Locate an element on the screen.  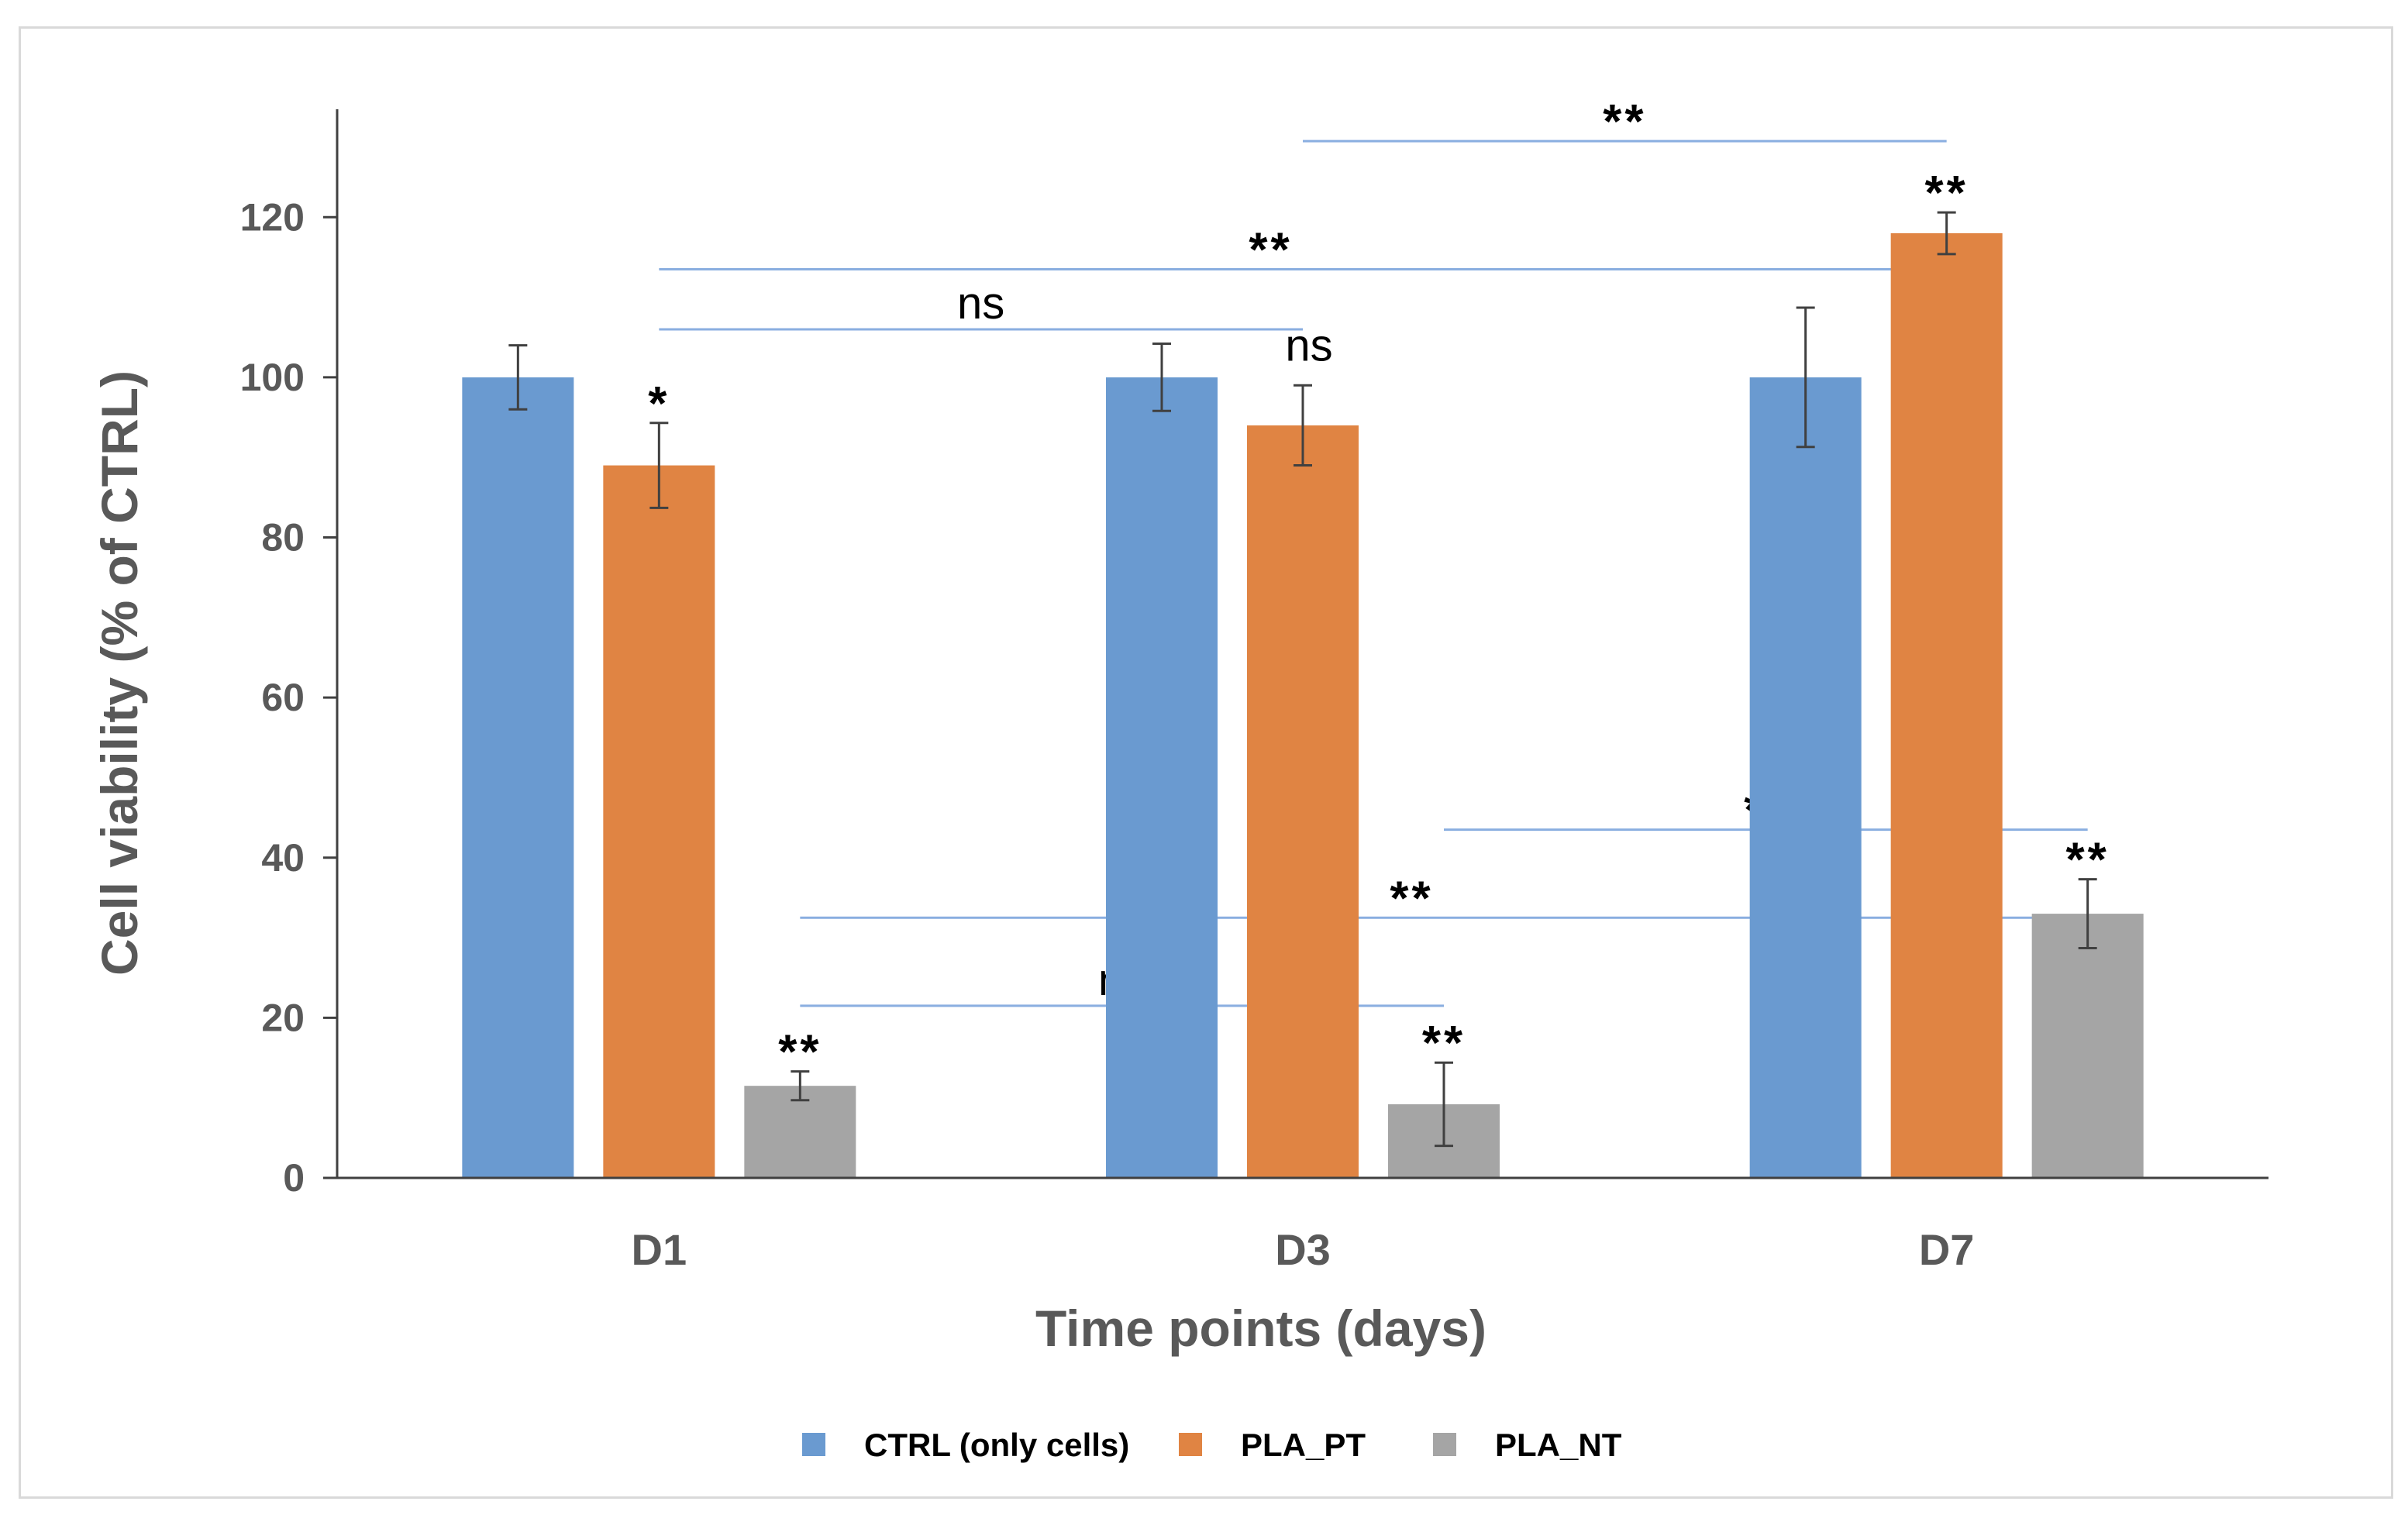
y-tick-label: 0 is located at coordinates (294, 1178).